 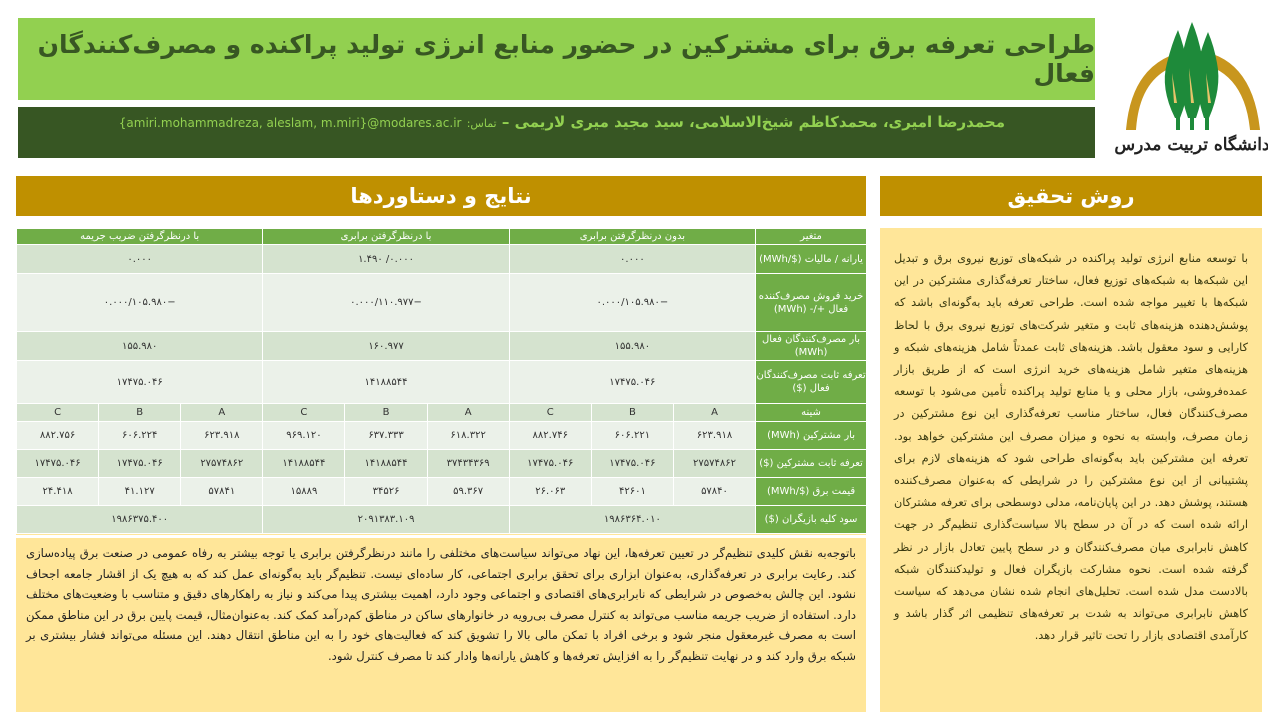 What do you see at coordinates (57, 435) in the screenshot?
I see `table-cell: ۸۸۲.۷۵۶` at bounding box center [57, 435].